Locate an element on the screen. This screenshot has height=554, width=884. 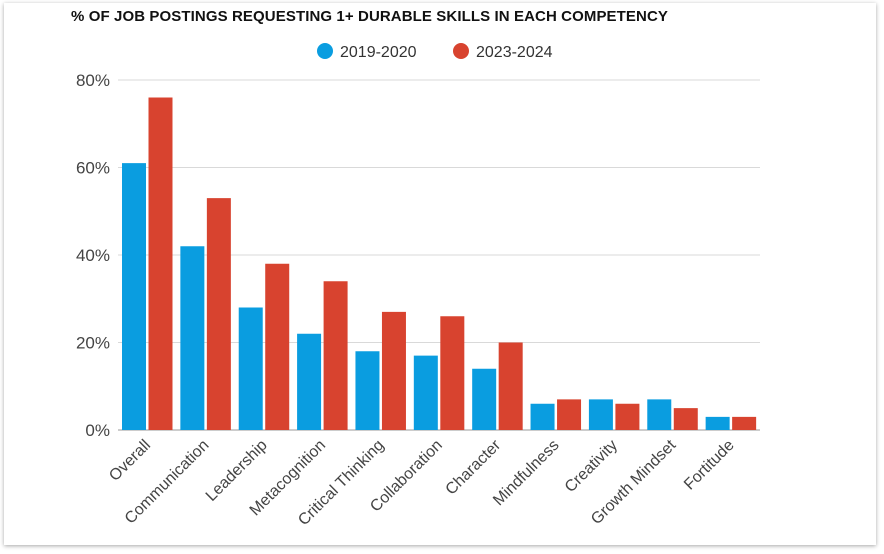
category-label: Fortitude is located at coordinates (709, 465).